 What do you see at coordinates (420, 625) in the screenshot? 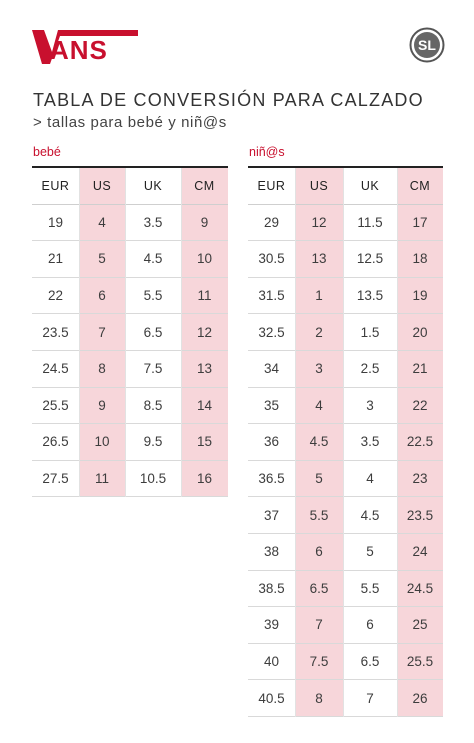
I see `cell-cm: 25` at bounding box center [420, 625].